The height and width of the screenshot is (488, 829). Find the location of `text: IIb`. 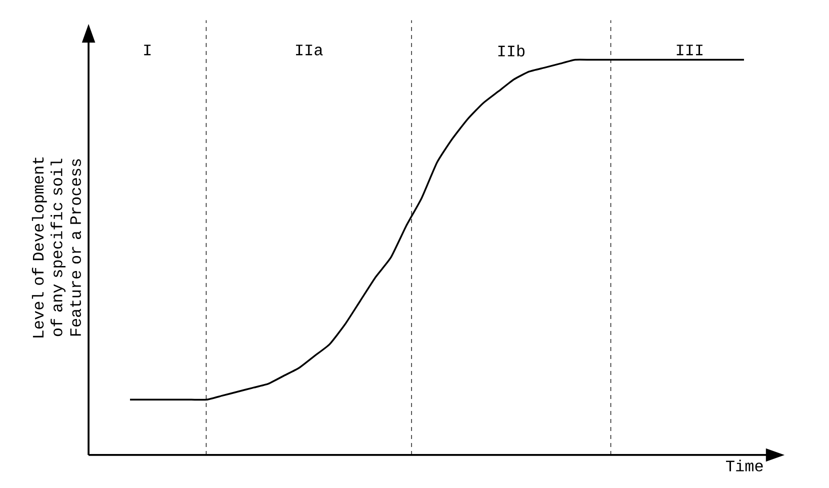

text: IIb is located at coordinates (511, 50).